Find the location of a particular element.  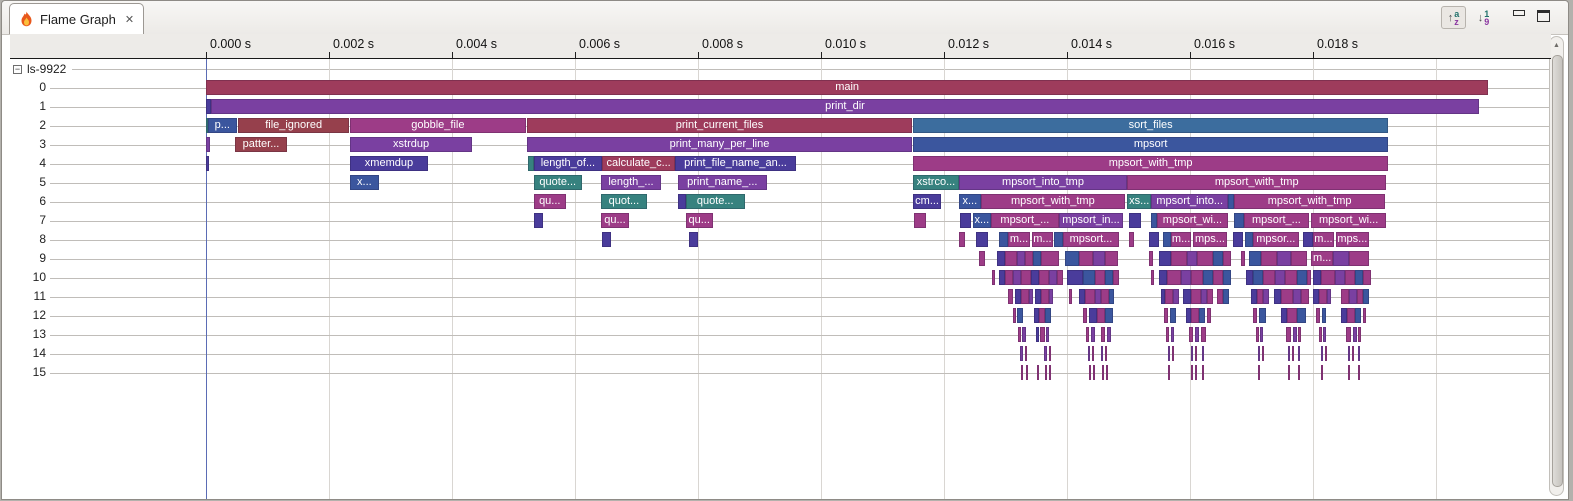

vertical-scrollbar: ▲ is located at coordinates (1556, 266).